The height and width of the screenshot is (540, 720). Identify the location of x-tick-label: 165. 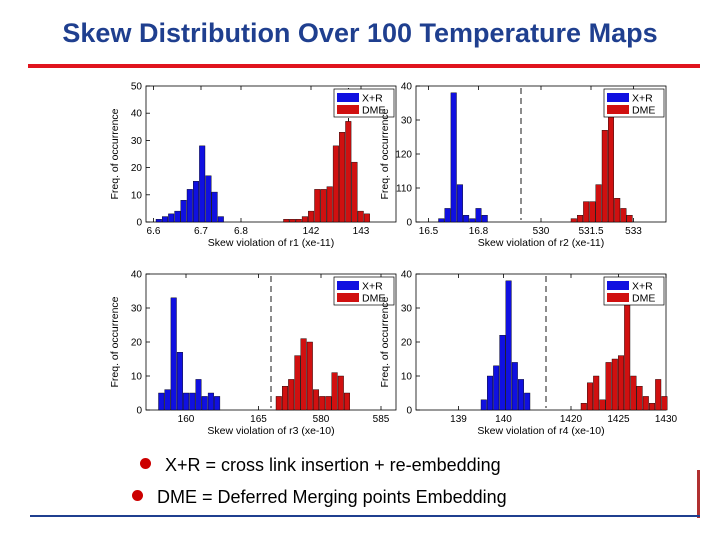
(258, 419).